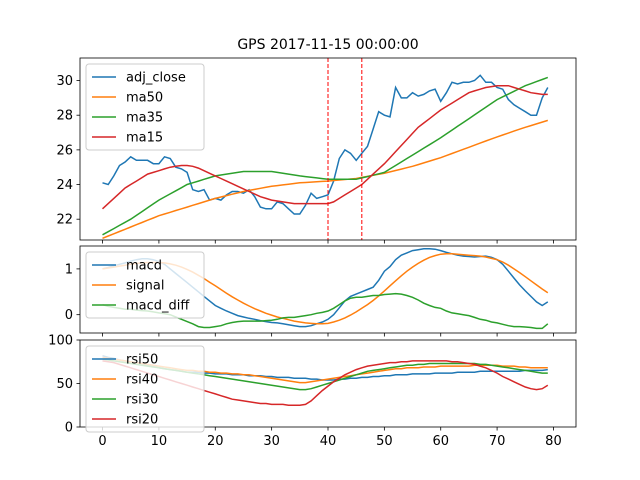  Describe the element at coordinates (64, 116) in the screenshot. I see `y-tick-label: 28` at that location.